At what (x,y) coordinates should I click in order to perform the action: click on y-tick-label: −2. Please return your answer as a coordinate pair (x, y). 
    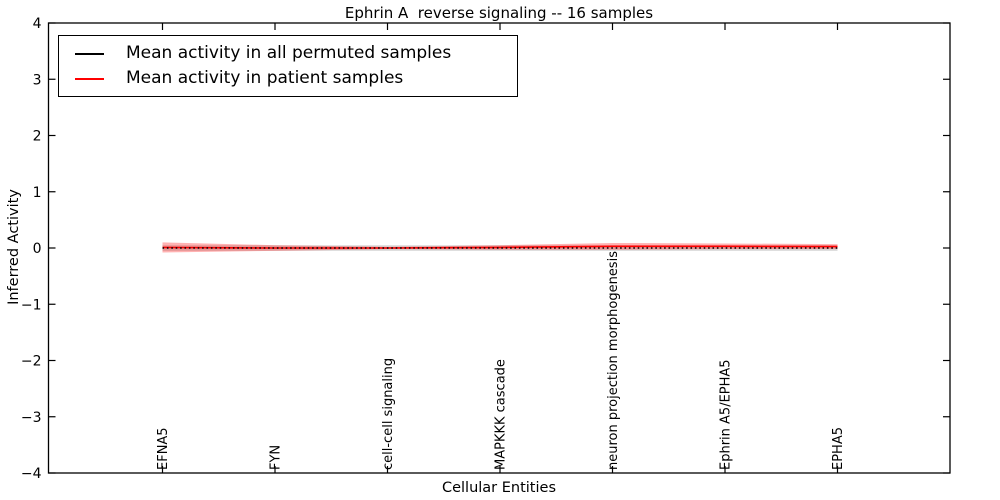
    Looking at the image, I should click on (31, 362).